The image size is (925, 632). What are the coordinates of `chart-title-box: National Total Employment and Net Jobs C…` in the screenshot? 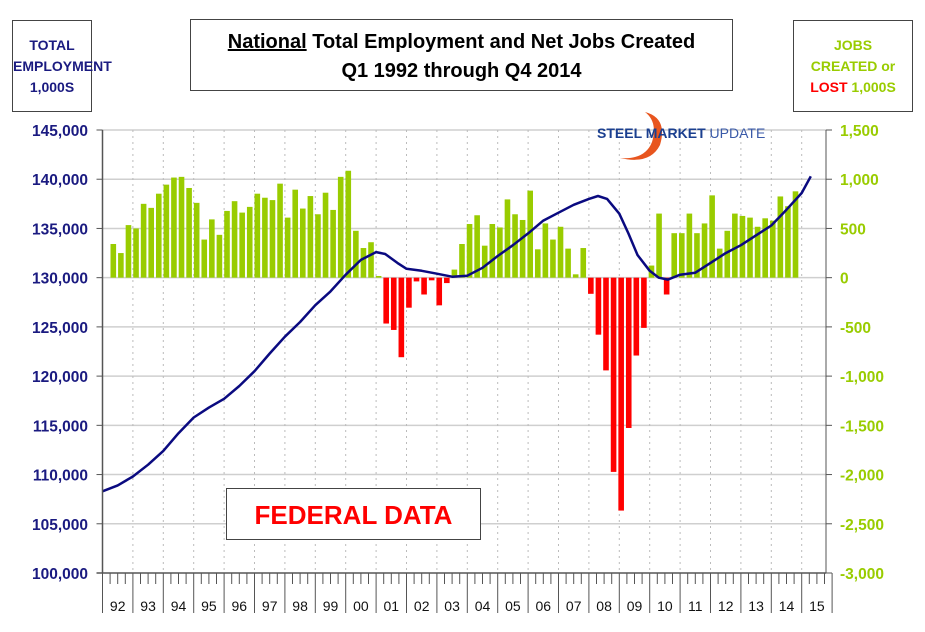 It's located at (461, 55).